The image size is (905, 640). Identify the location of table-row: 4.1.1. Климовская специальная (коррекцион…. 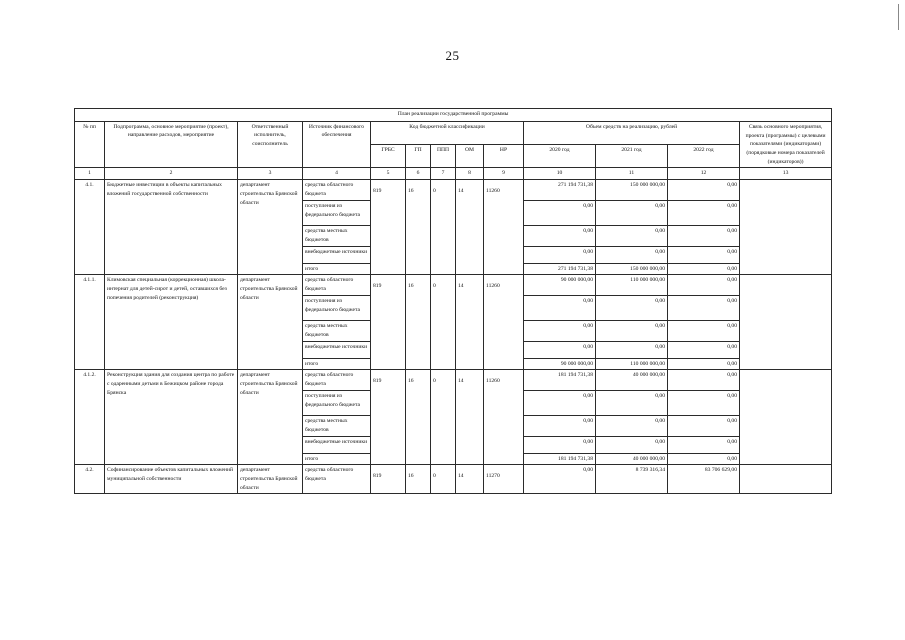
(453, 322).